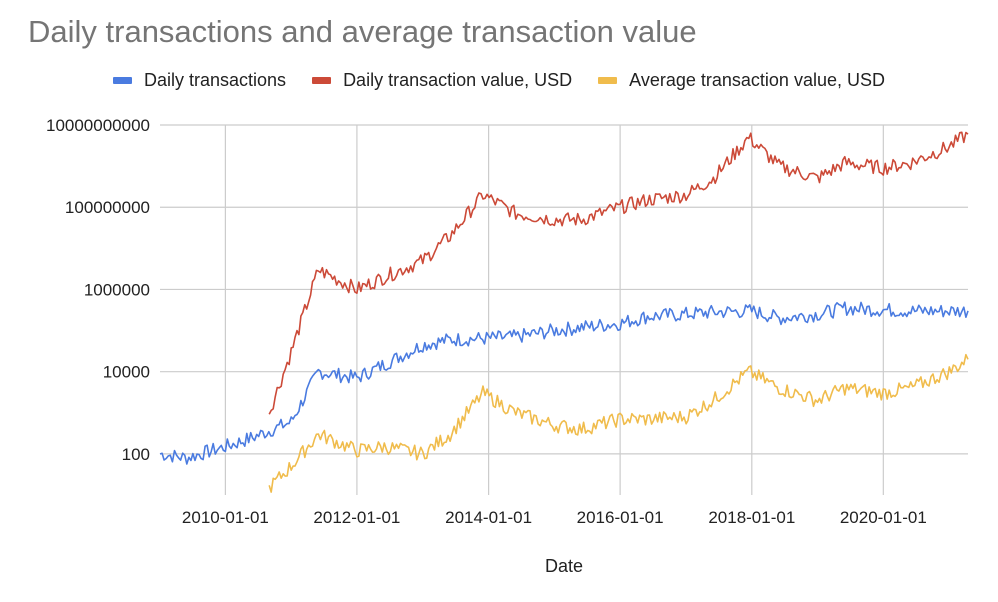  Describe the element at coordinates (458, 80) in the screenshot. I see `legend-label-daily-transaction-value: Daily transaction value, USD` at that location.